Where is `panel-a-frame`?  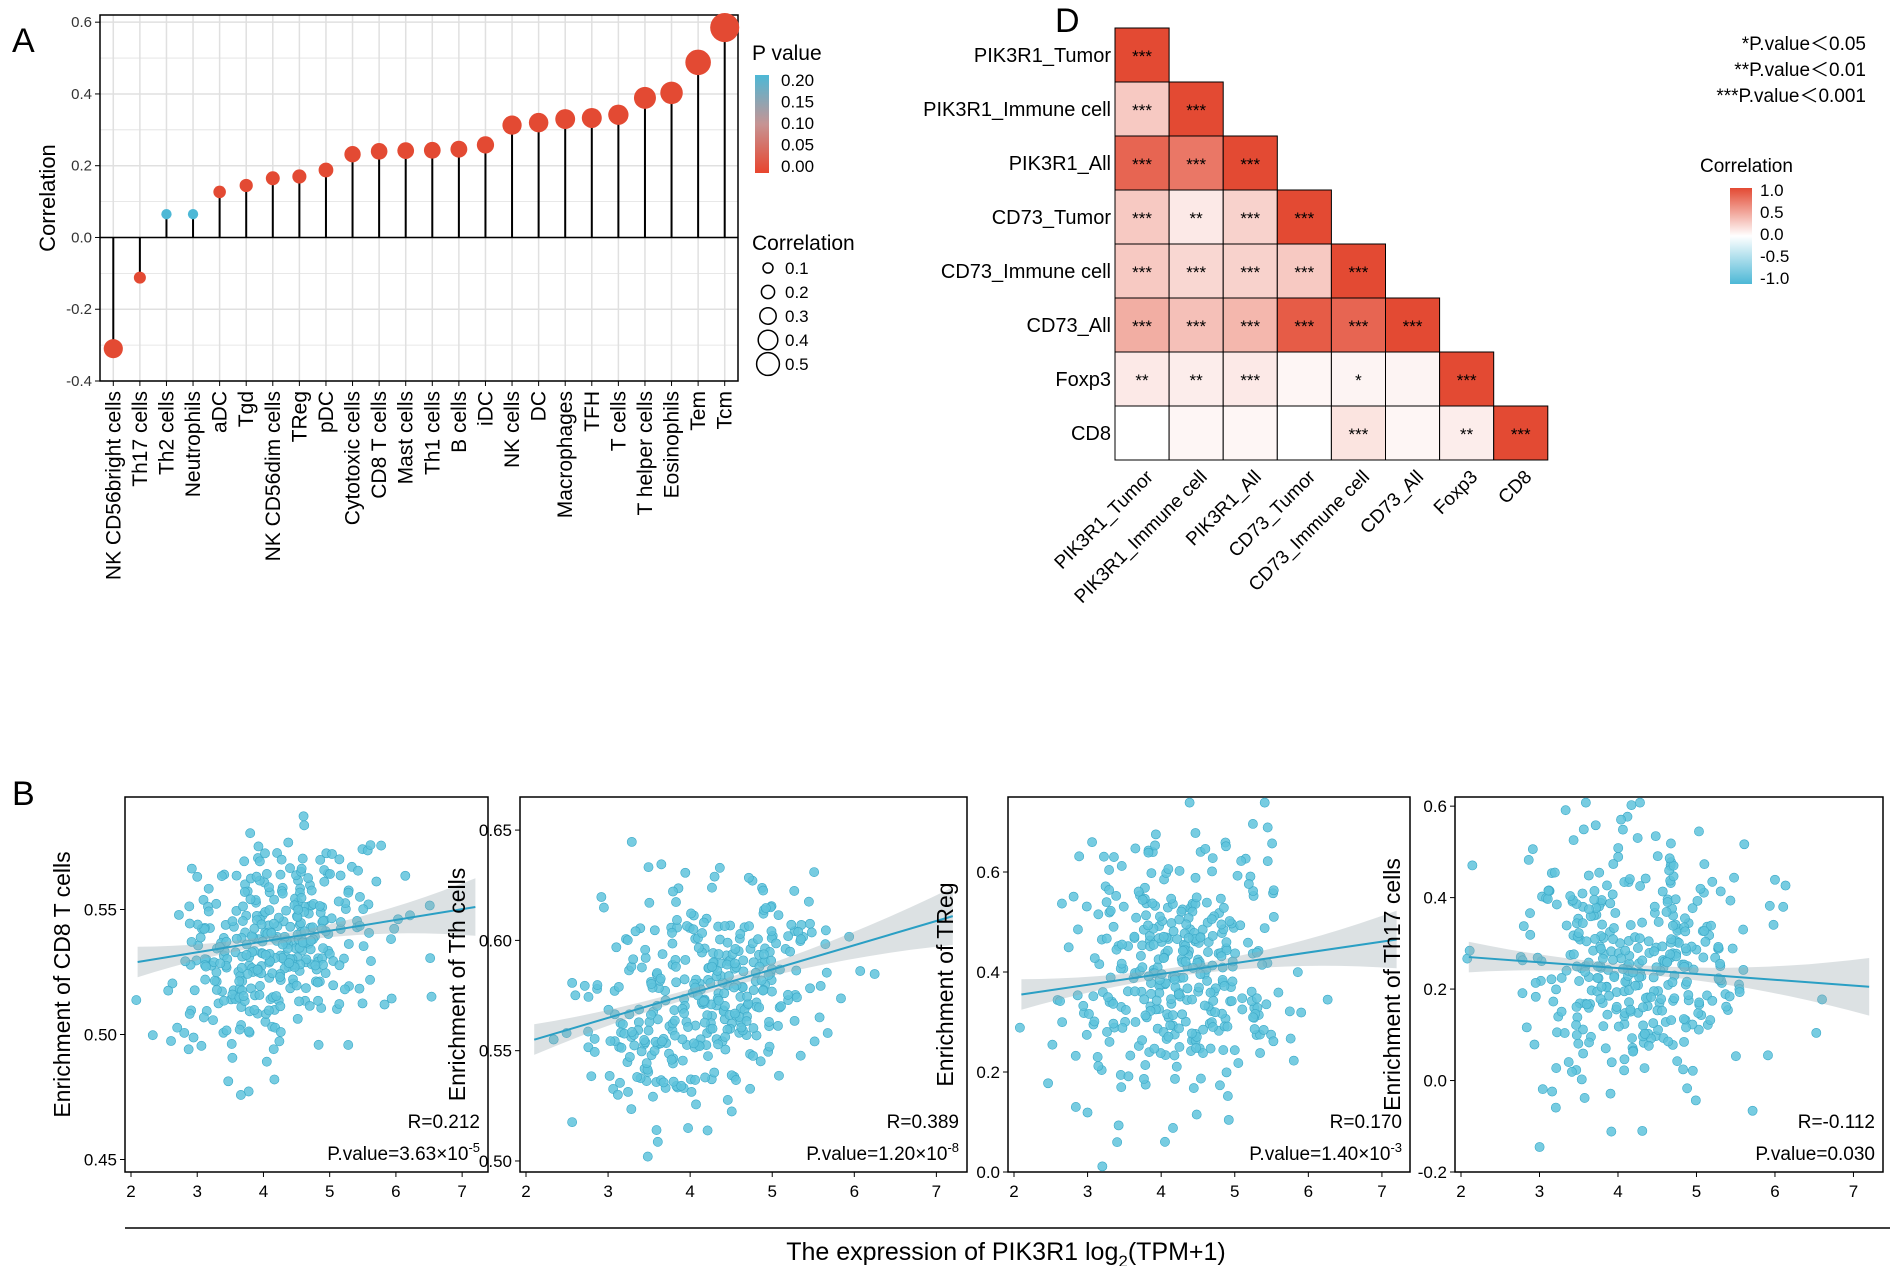
panel-a-frame is located at coordinates (419, 198).